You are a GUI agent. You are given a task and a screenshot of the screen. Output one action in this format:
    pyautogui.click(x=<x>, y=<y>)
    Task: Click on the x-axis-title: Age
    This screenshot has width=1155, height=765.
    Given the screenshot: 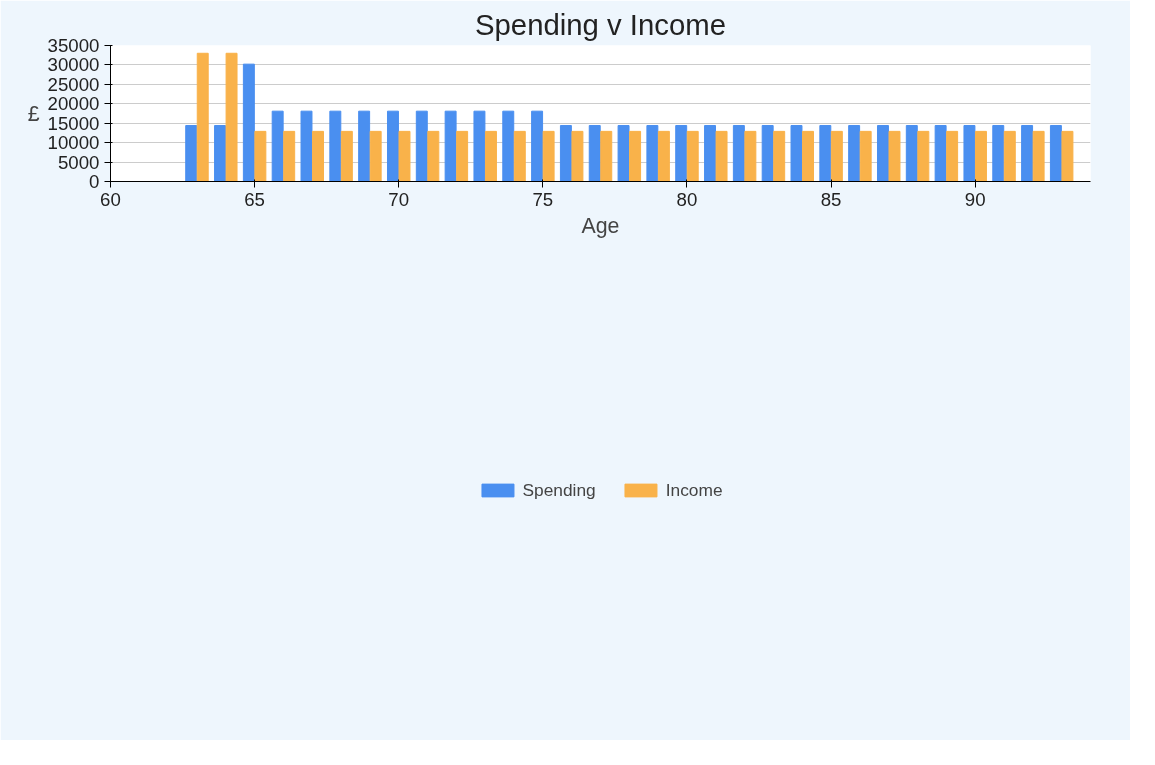 What is the action you would take?
    pyautogui.click(x=600, y=225)
    